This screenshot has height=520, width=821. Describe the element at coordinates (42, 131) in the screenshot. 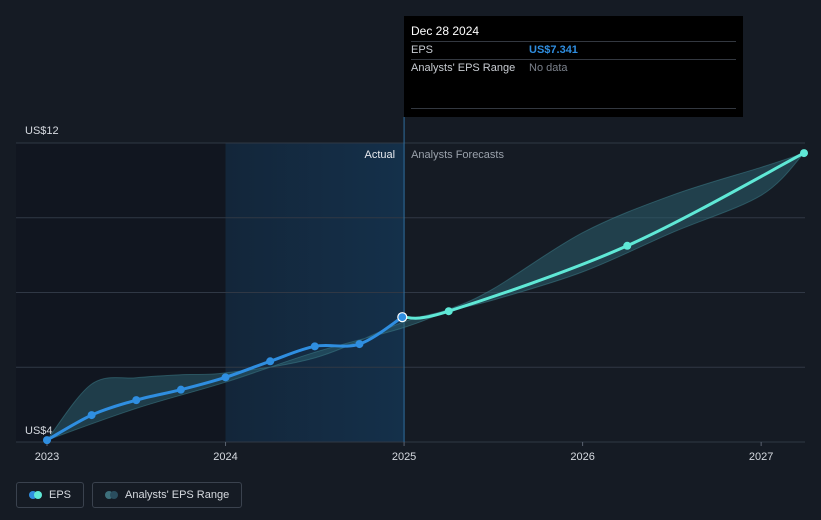

I see `y-label-top: US$12` at that location.